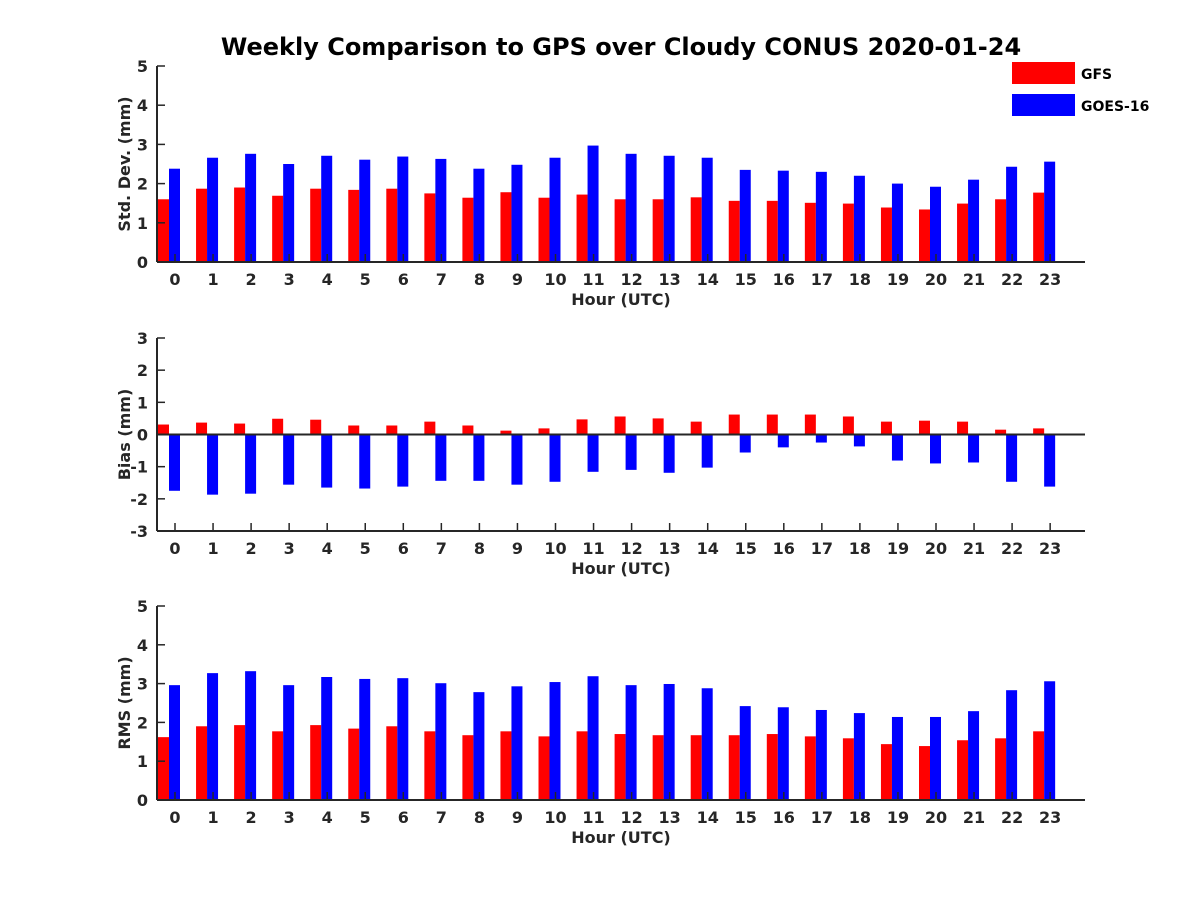 The image size is (1200, 900). I want to click on legend-label: GFS, so click(1096, 75).